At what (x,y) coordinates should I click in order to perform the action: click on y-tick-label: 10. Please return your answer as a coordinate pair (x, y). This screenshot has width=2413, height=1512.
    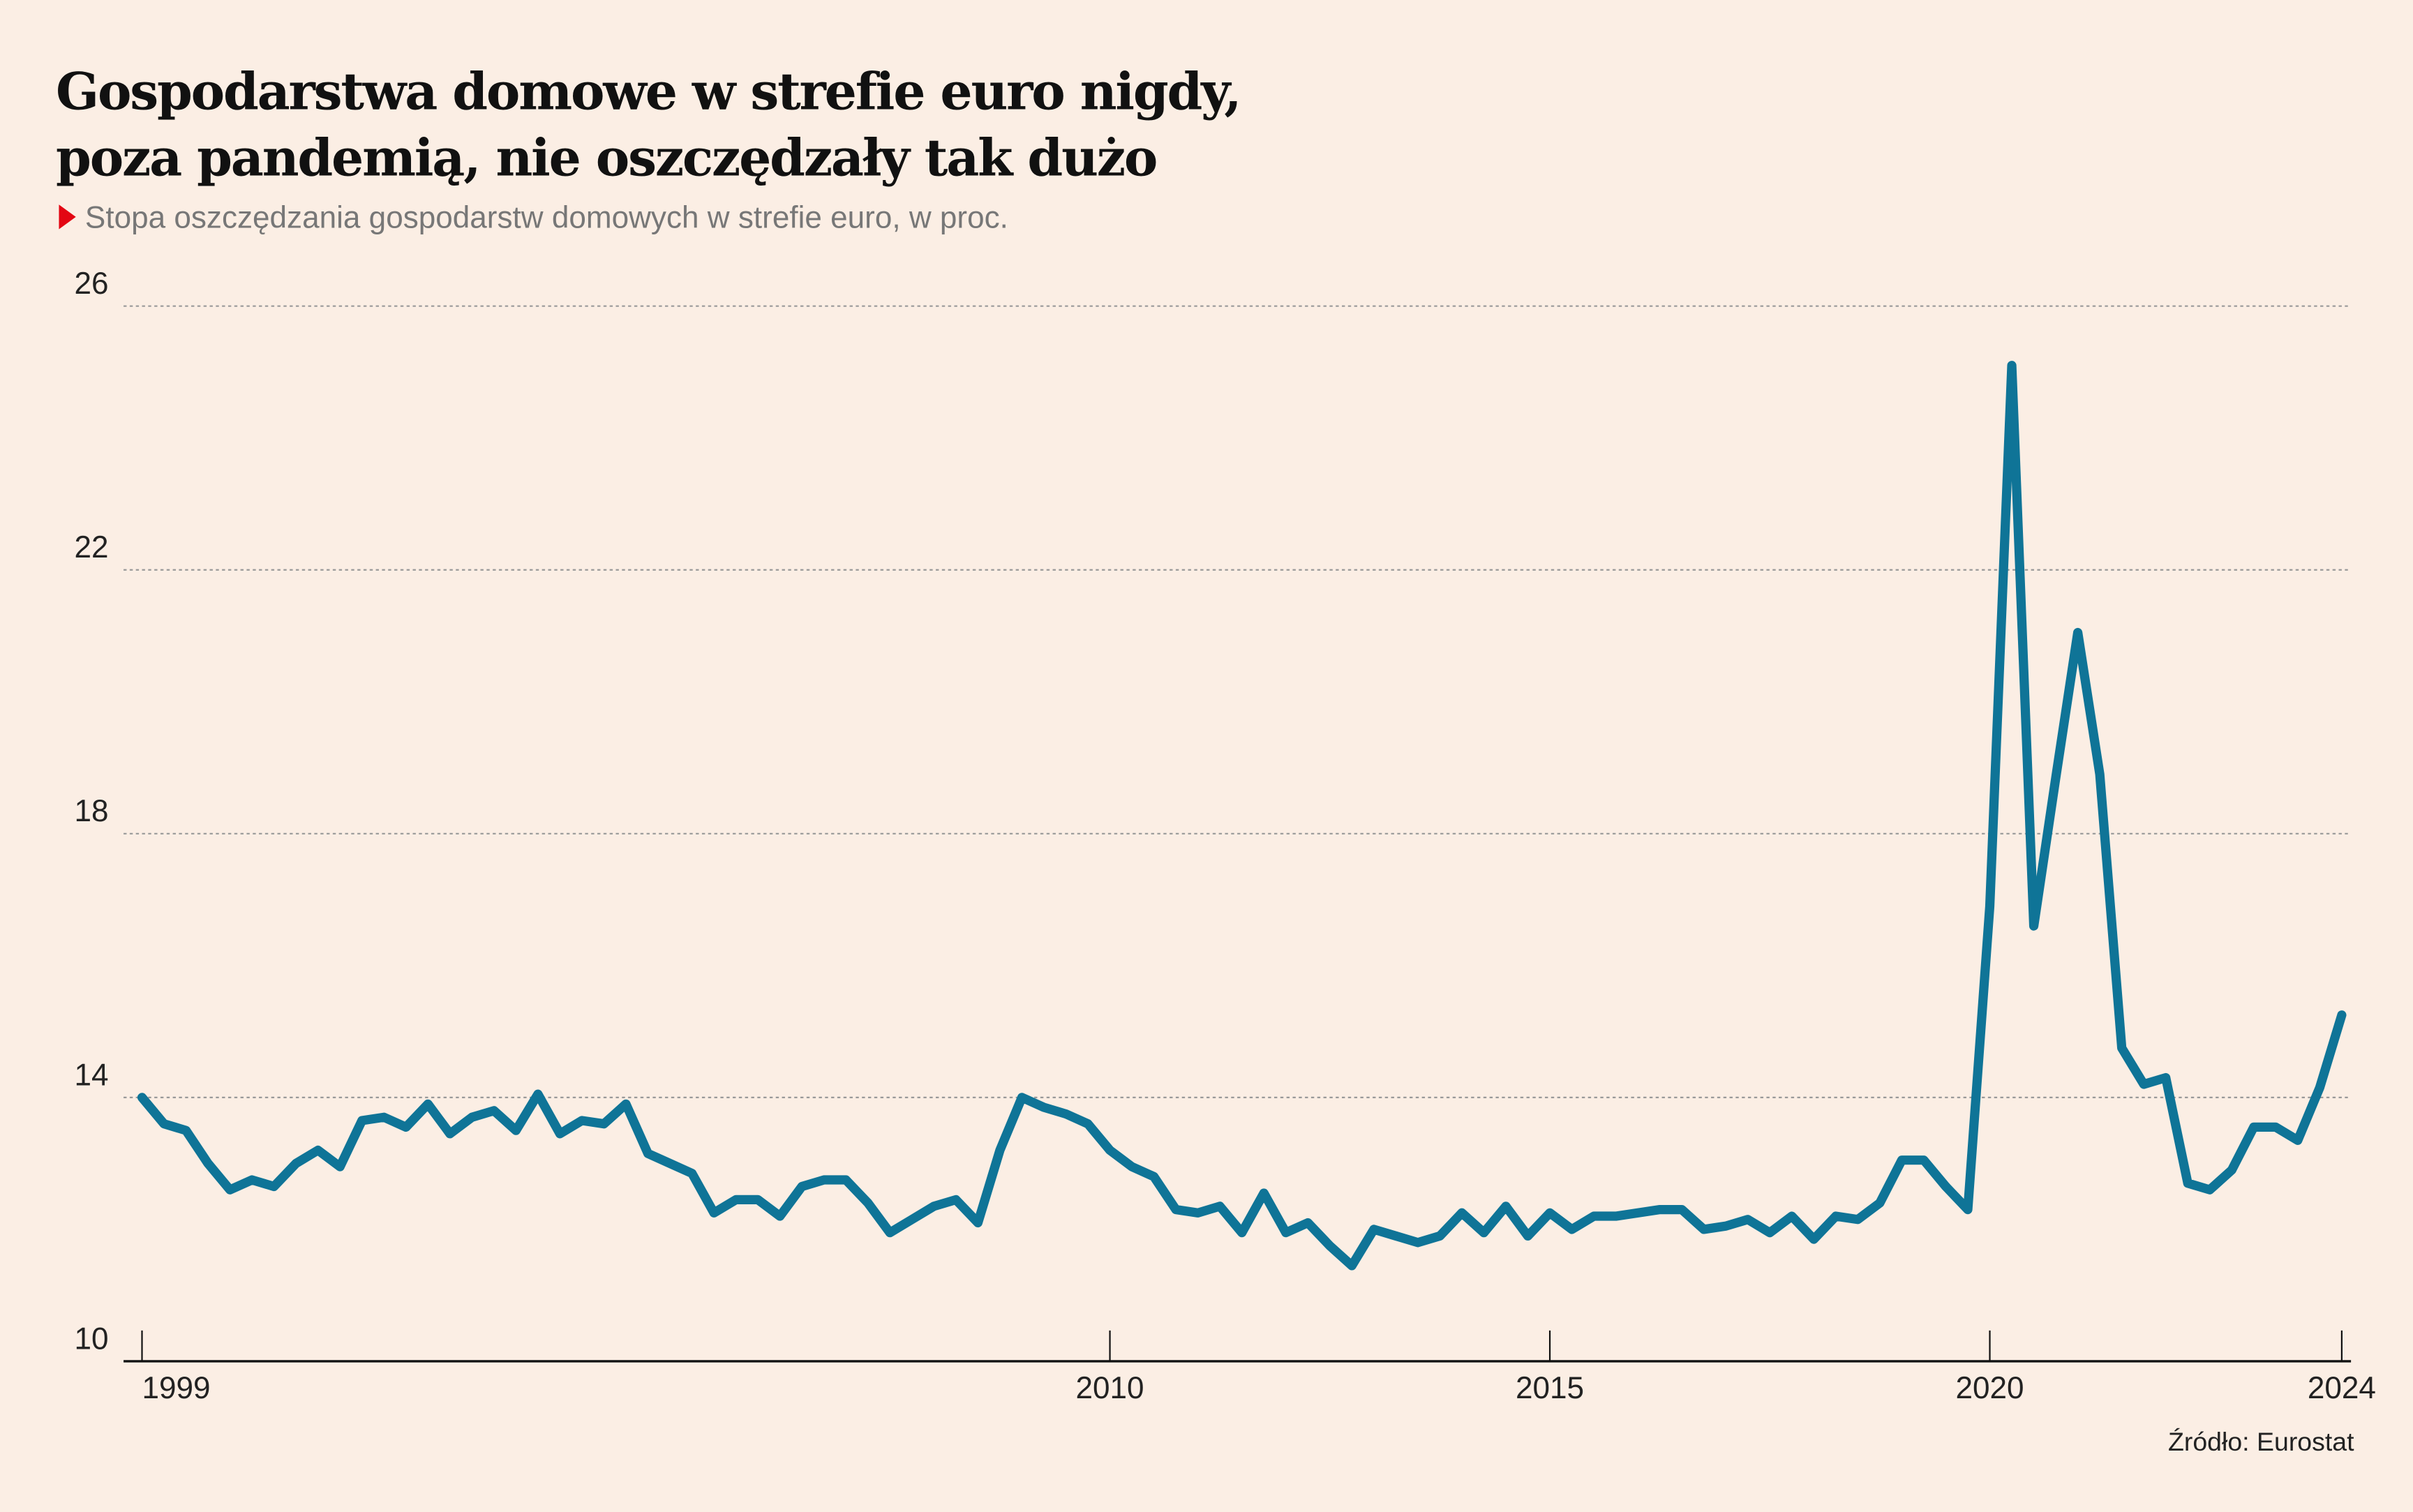
    Looking at the image, I should click on (92, 1339).